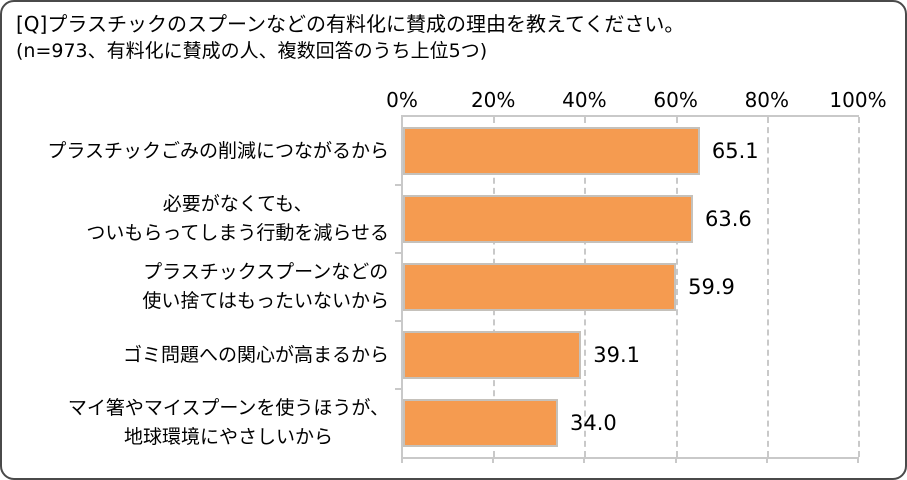 Image resolution: width=907 pixels, height=480 pixels. I want to click on category-label-text: プラスチックごみの削減につながるから, so click(218, 150).